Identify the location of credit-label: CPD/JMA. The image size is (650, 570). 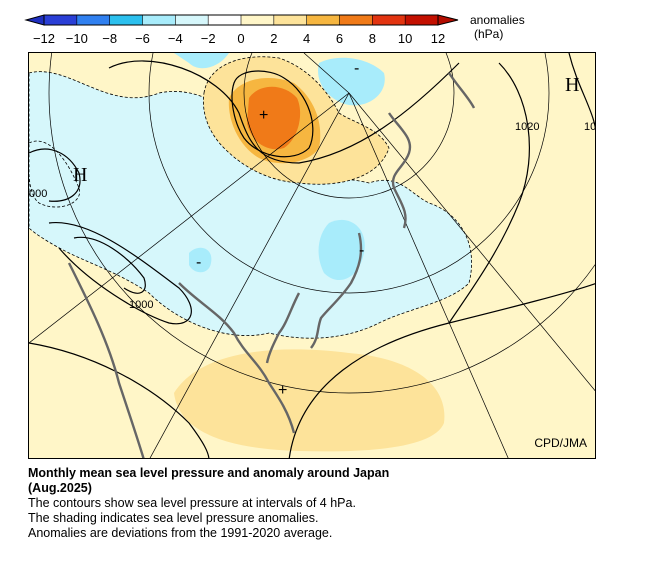
(560, 443).